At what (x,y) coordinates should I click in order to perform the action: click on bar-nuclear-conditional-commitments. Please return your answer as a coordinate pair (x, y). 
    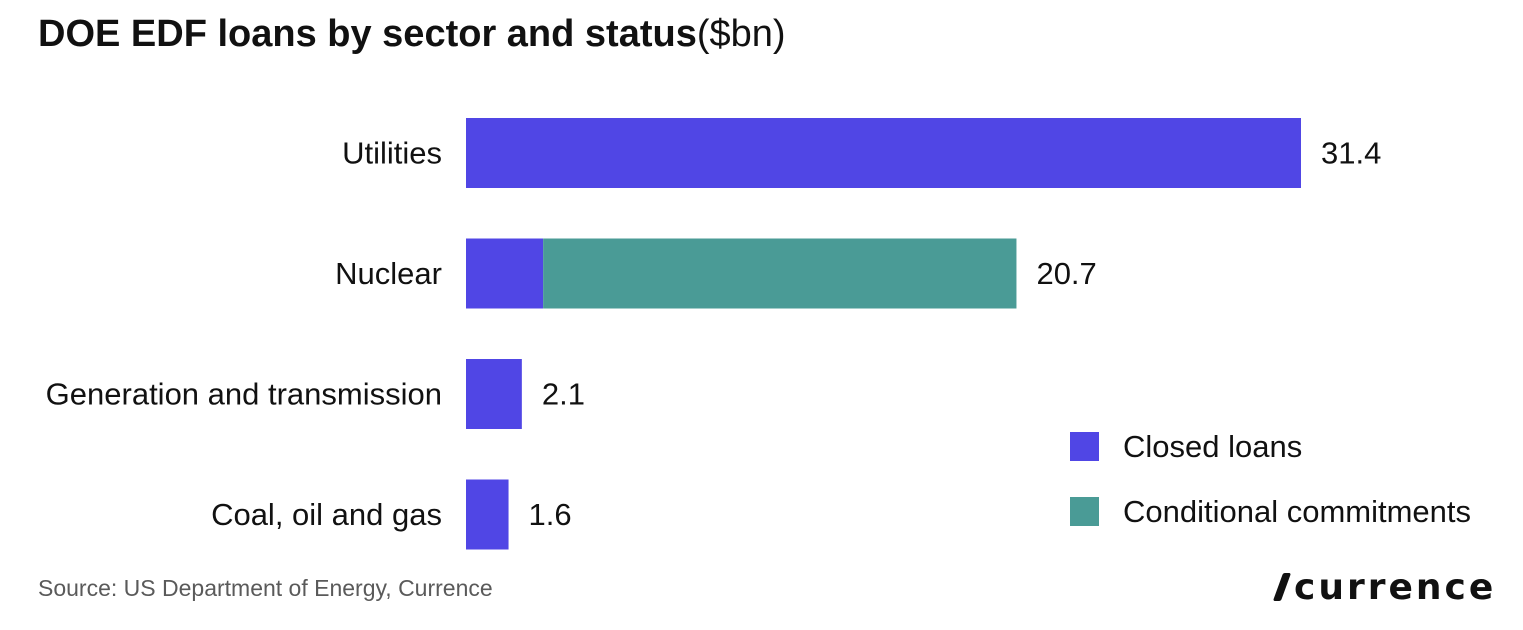
    Looking at the image, I should click on (780, 273).